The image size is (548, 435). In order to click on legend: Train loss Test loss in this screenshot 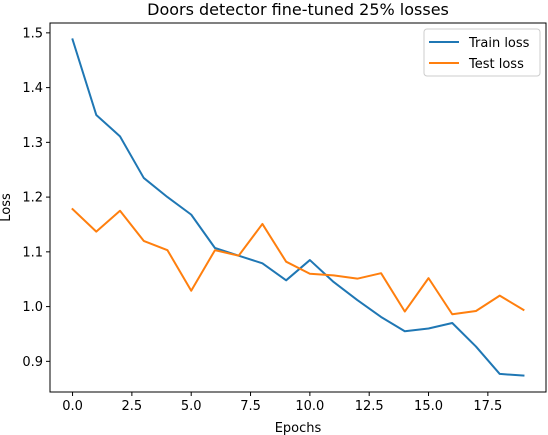, I will do `click(482, 52)`.